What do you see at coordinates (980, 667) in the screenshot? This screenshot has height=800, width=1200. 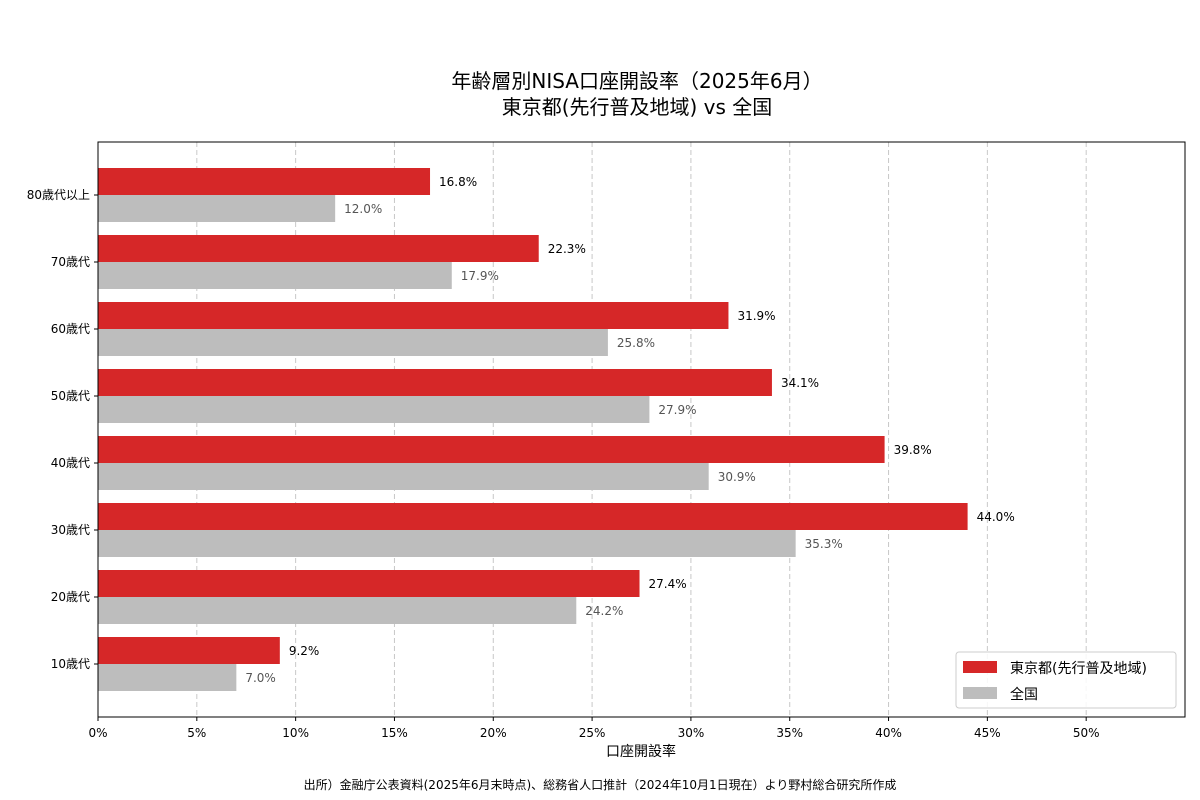 I see `legend-swatch-tokyo` at bounding box center [980, 667].